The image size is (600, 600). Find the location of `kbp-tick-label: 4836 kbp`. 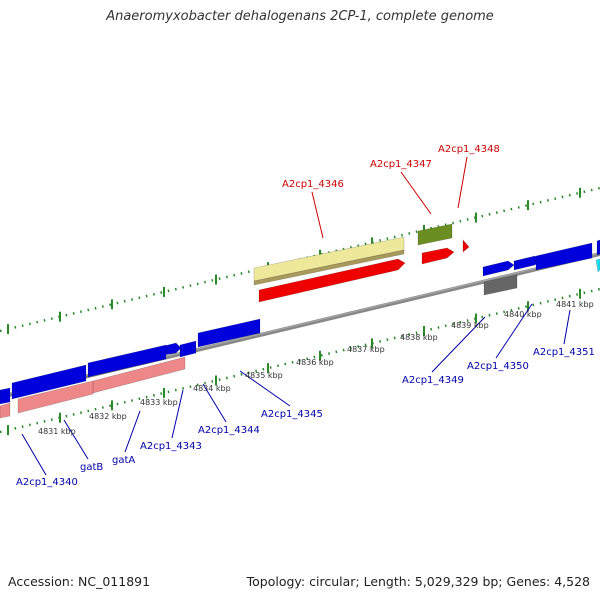

kbp-tick-label: 4836 kbp is located at coordinates (315, 362).